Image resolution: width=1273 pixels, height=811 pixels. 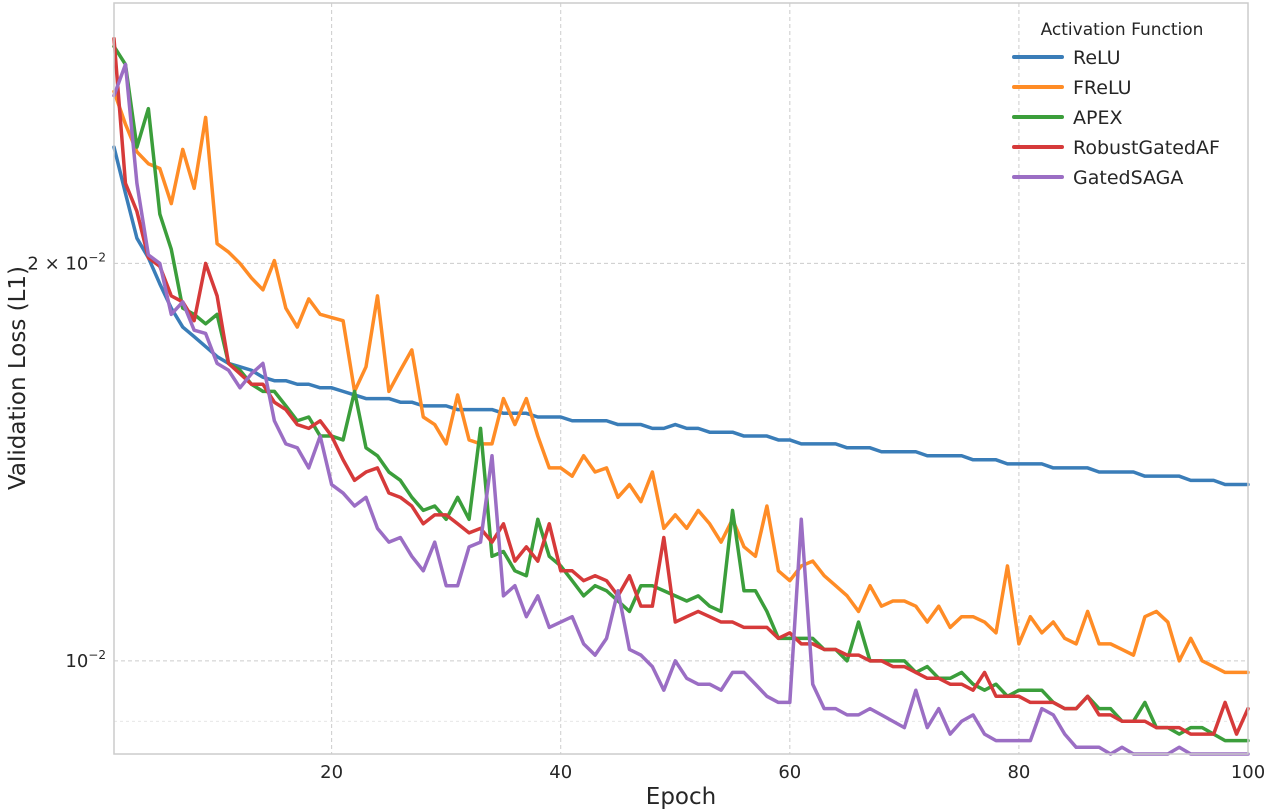 What do you see at coordinates (1122, 30) in the screenshot?
I see `legend-title: Activation Function` at bounding box center [1122, 30].